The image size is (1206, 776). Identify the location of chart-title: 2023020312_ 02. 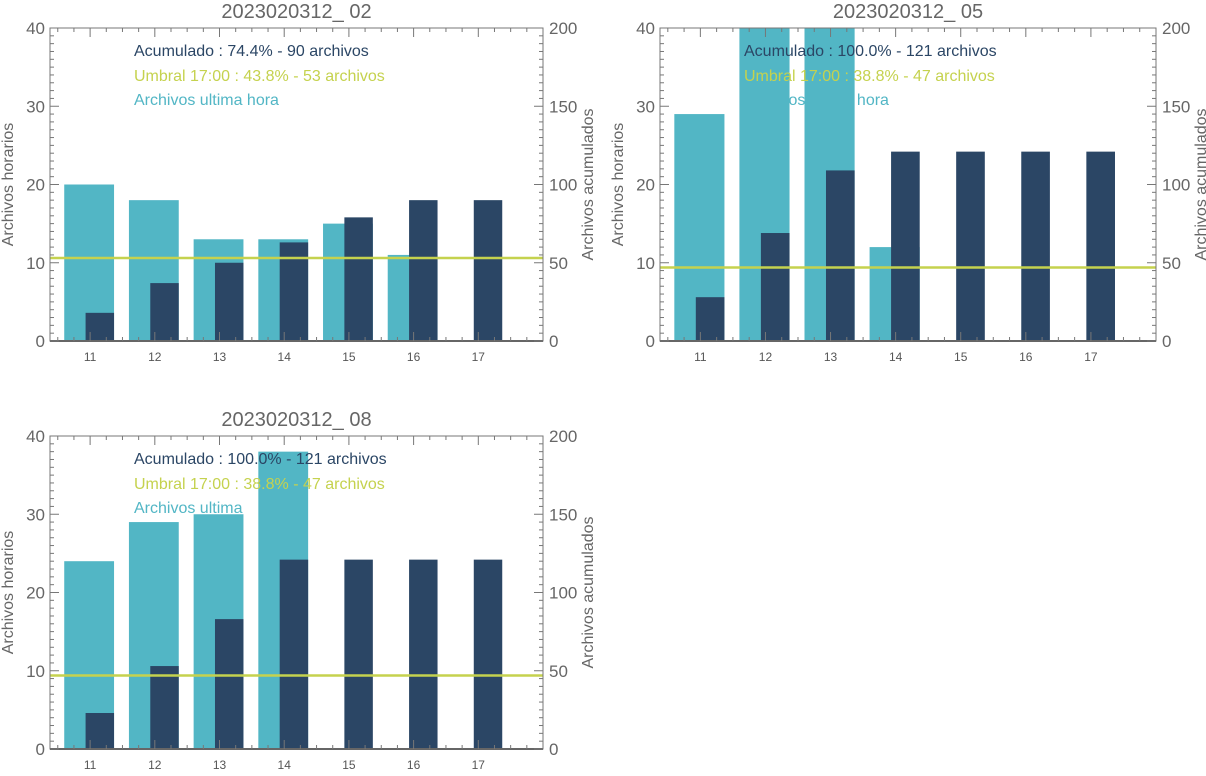
(296, 12).